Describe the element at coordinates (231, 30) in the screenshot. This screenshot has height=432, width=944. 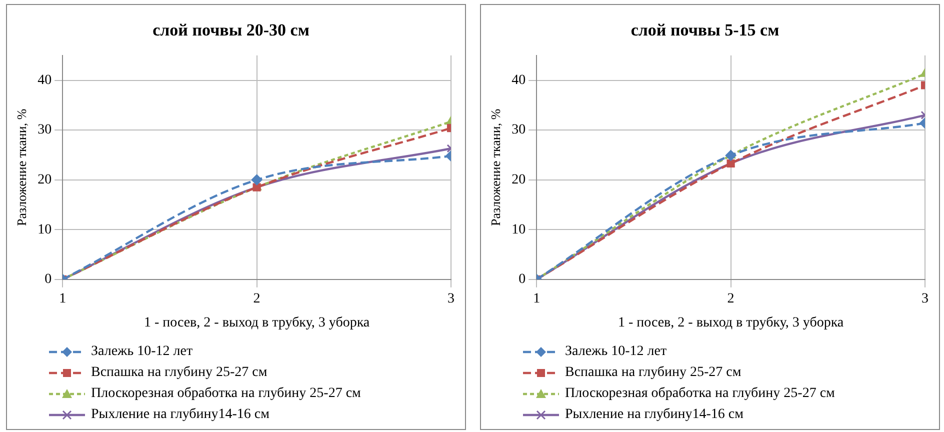
I see `chart-title: слой почвы 20-30 см` at that location.